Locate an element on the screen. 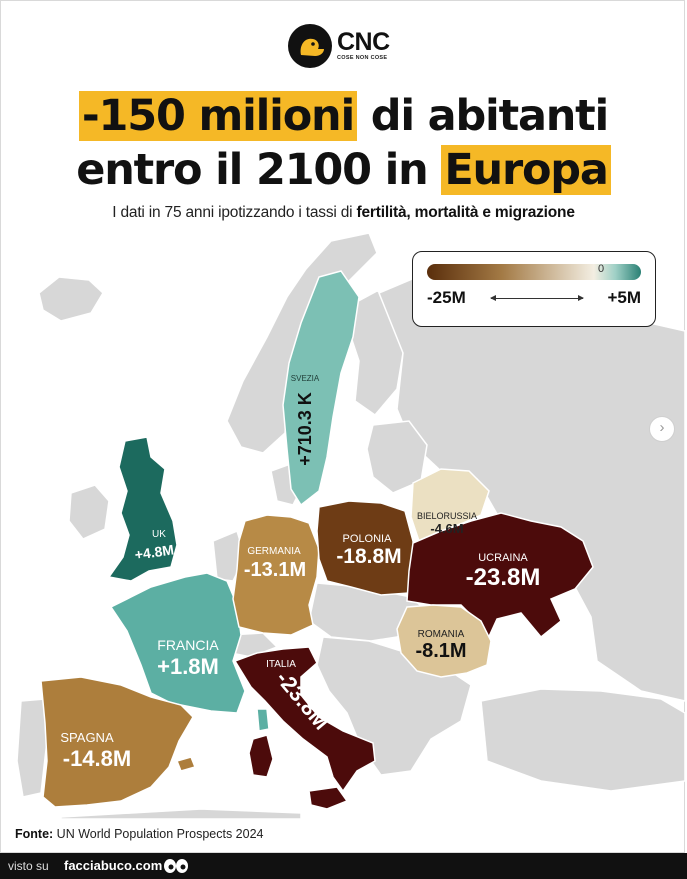 This screenshot has width=687, height=879. duck-logo-icon is located at coordinates (310, 46).